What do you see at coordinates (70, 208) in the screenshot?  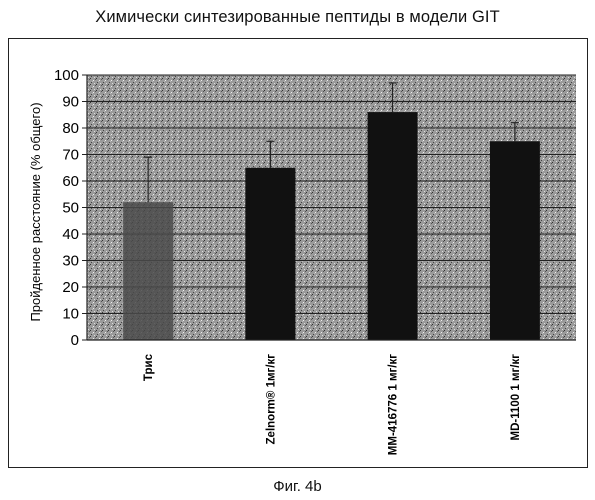 I see `y-tick-label: 50` at bounding box center [70, 208].